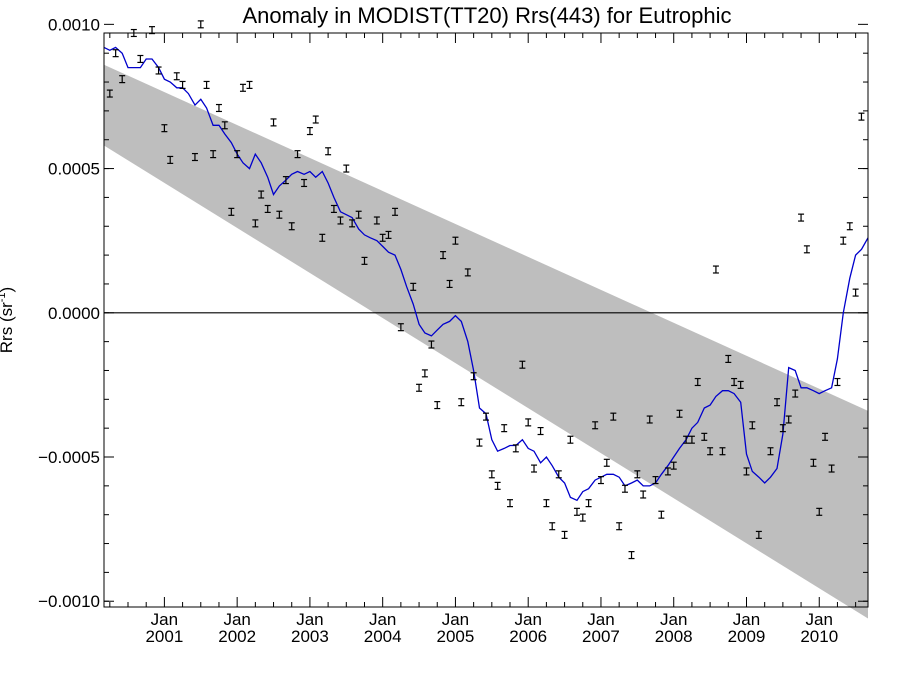 The height and width of the screenshot is (675, 900). Describe the element at coordinates (4, 297) in the screenshot. I see `y-axis-label-superscript: -1` at that location.